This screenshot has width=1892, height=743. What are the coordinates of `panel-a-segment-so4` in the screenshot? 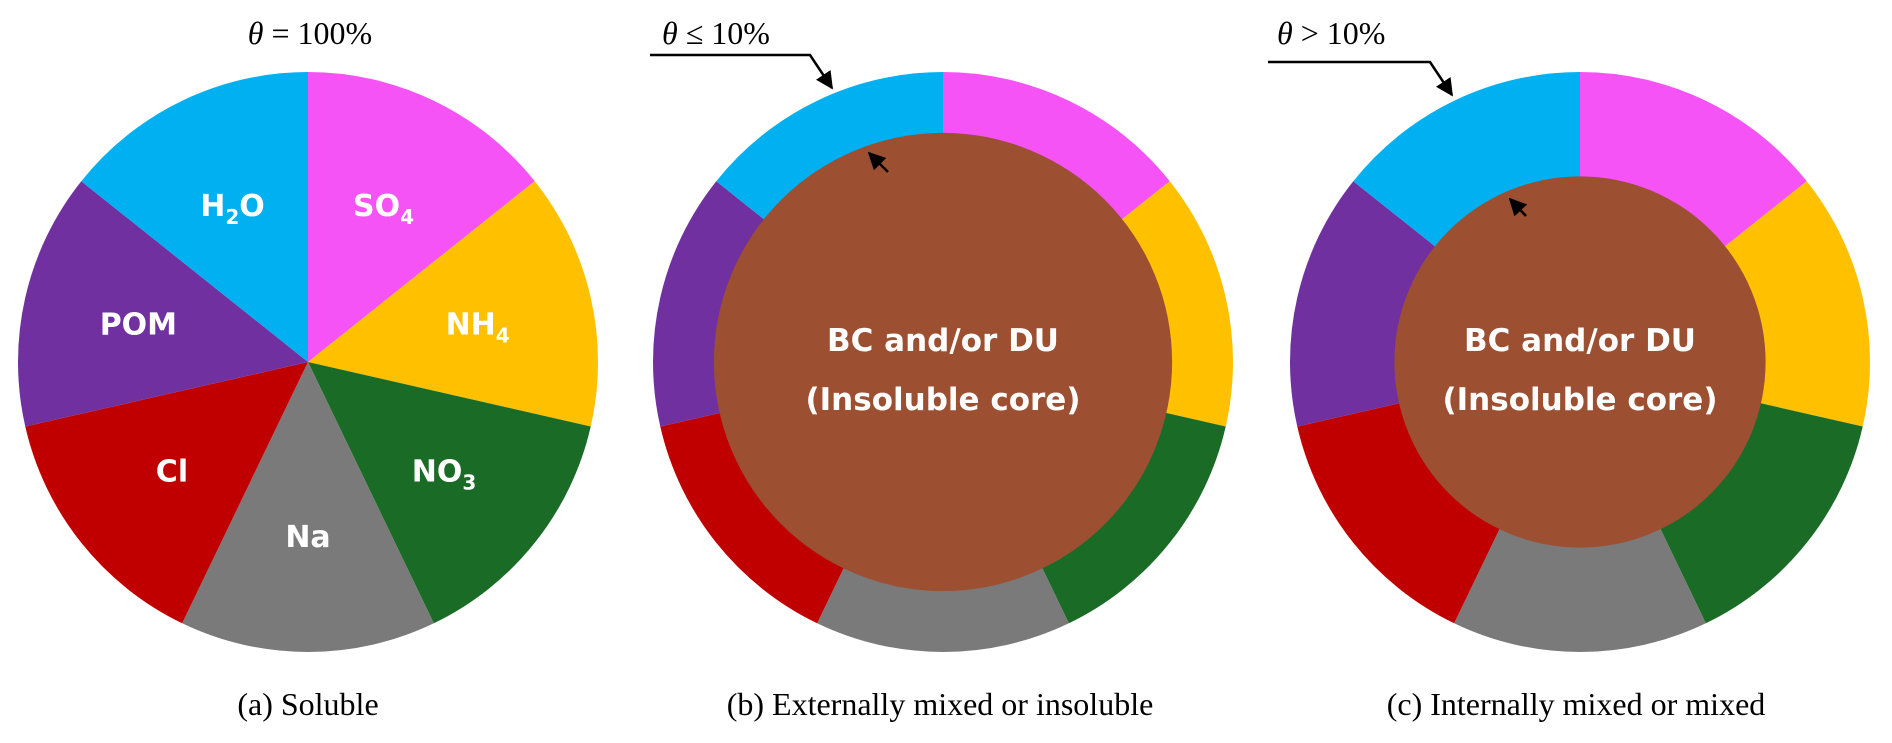 It's located at (421, 217).